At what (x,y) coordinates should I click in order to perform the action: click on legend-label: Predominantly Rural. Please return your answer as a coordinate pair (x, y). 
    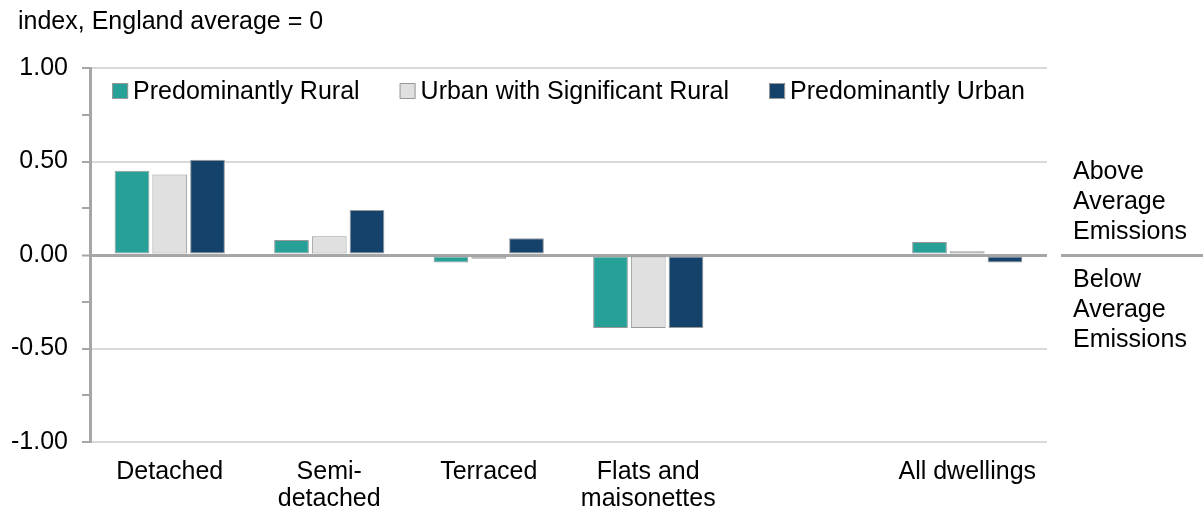
    Looking at the image, I should click on (246, 89).